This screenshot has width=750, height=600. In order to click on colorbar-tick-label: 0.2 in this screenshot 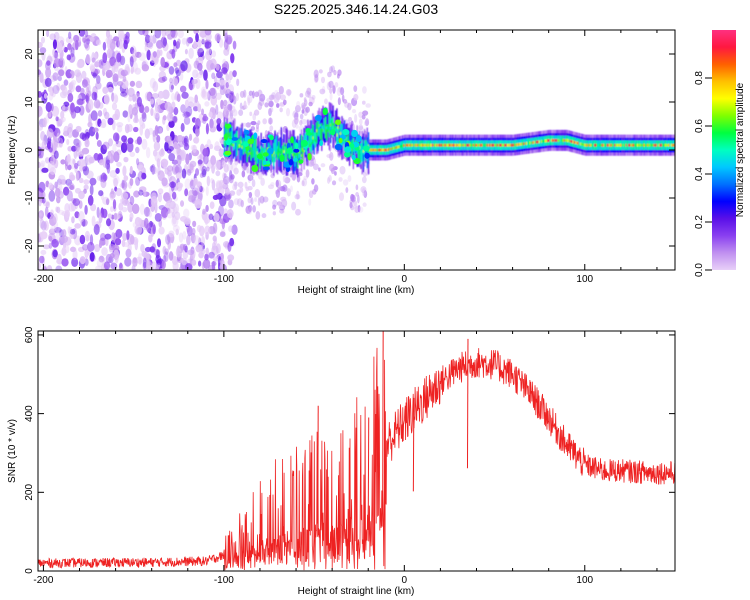, I will do `click(699, 222)`.